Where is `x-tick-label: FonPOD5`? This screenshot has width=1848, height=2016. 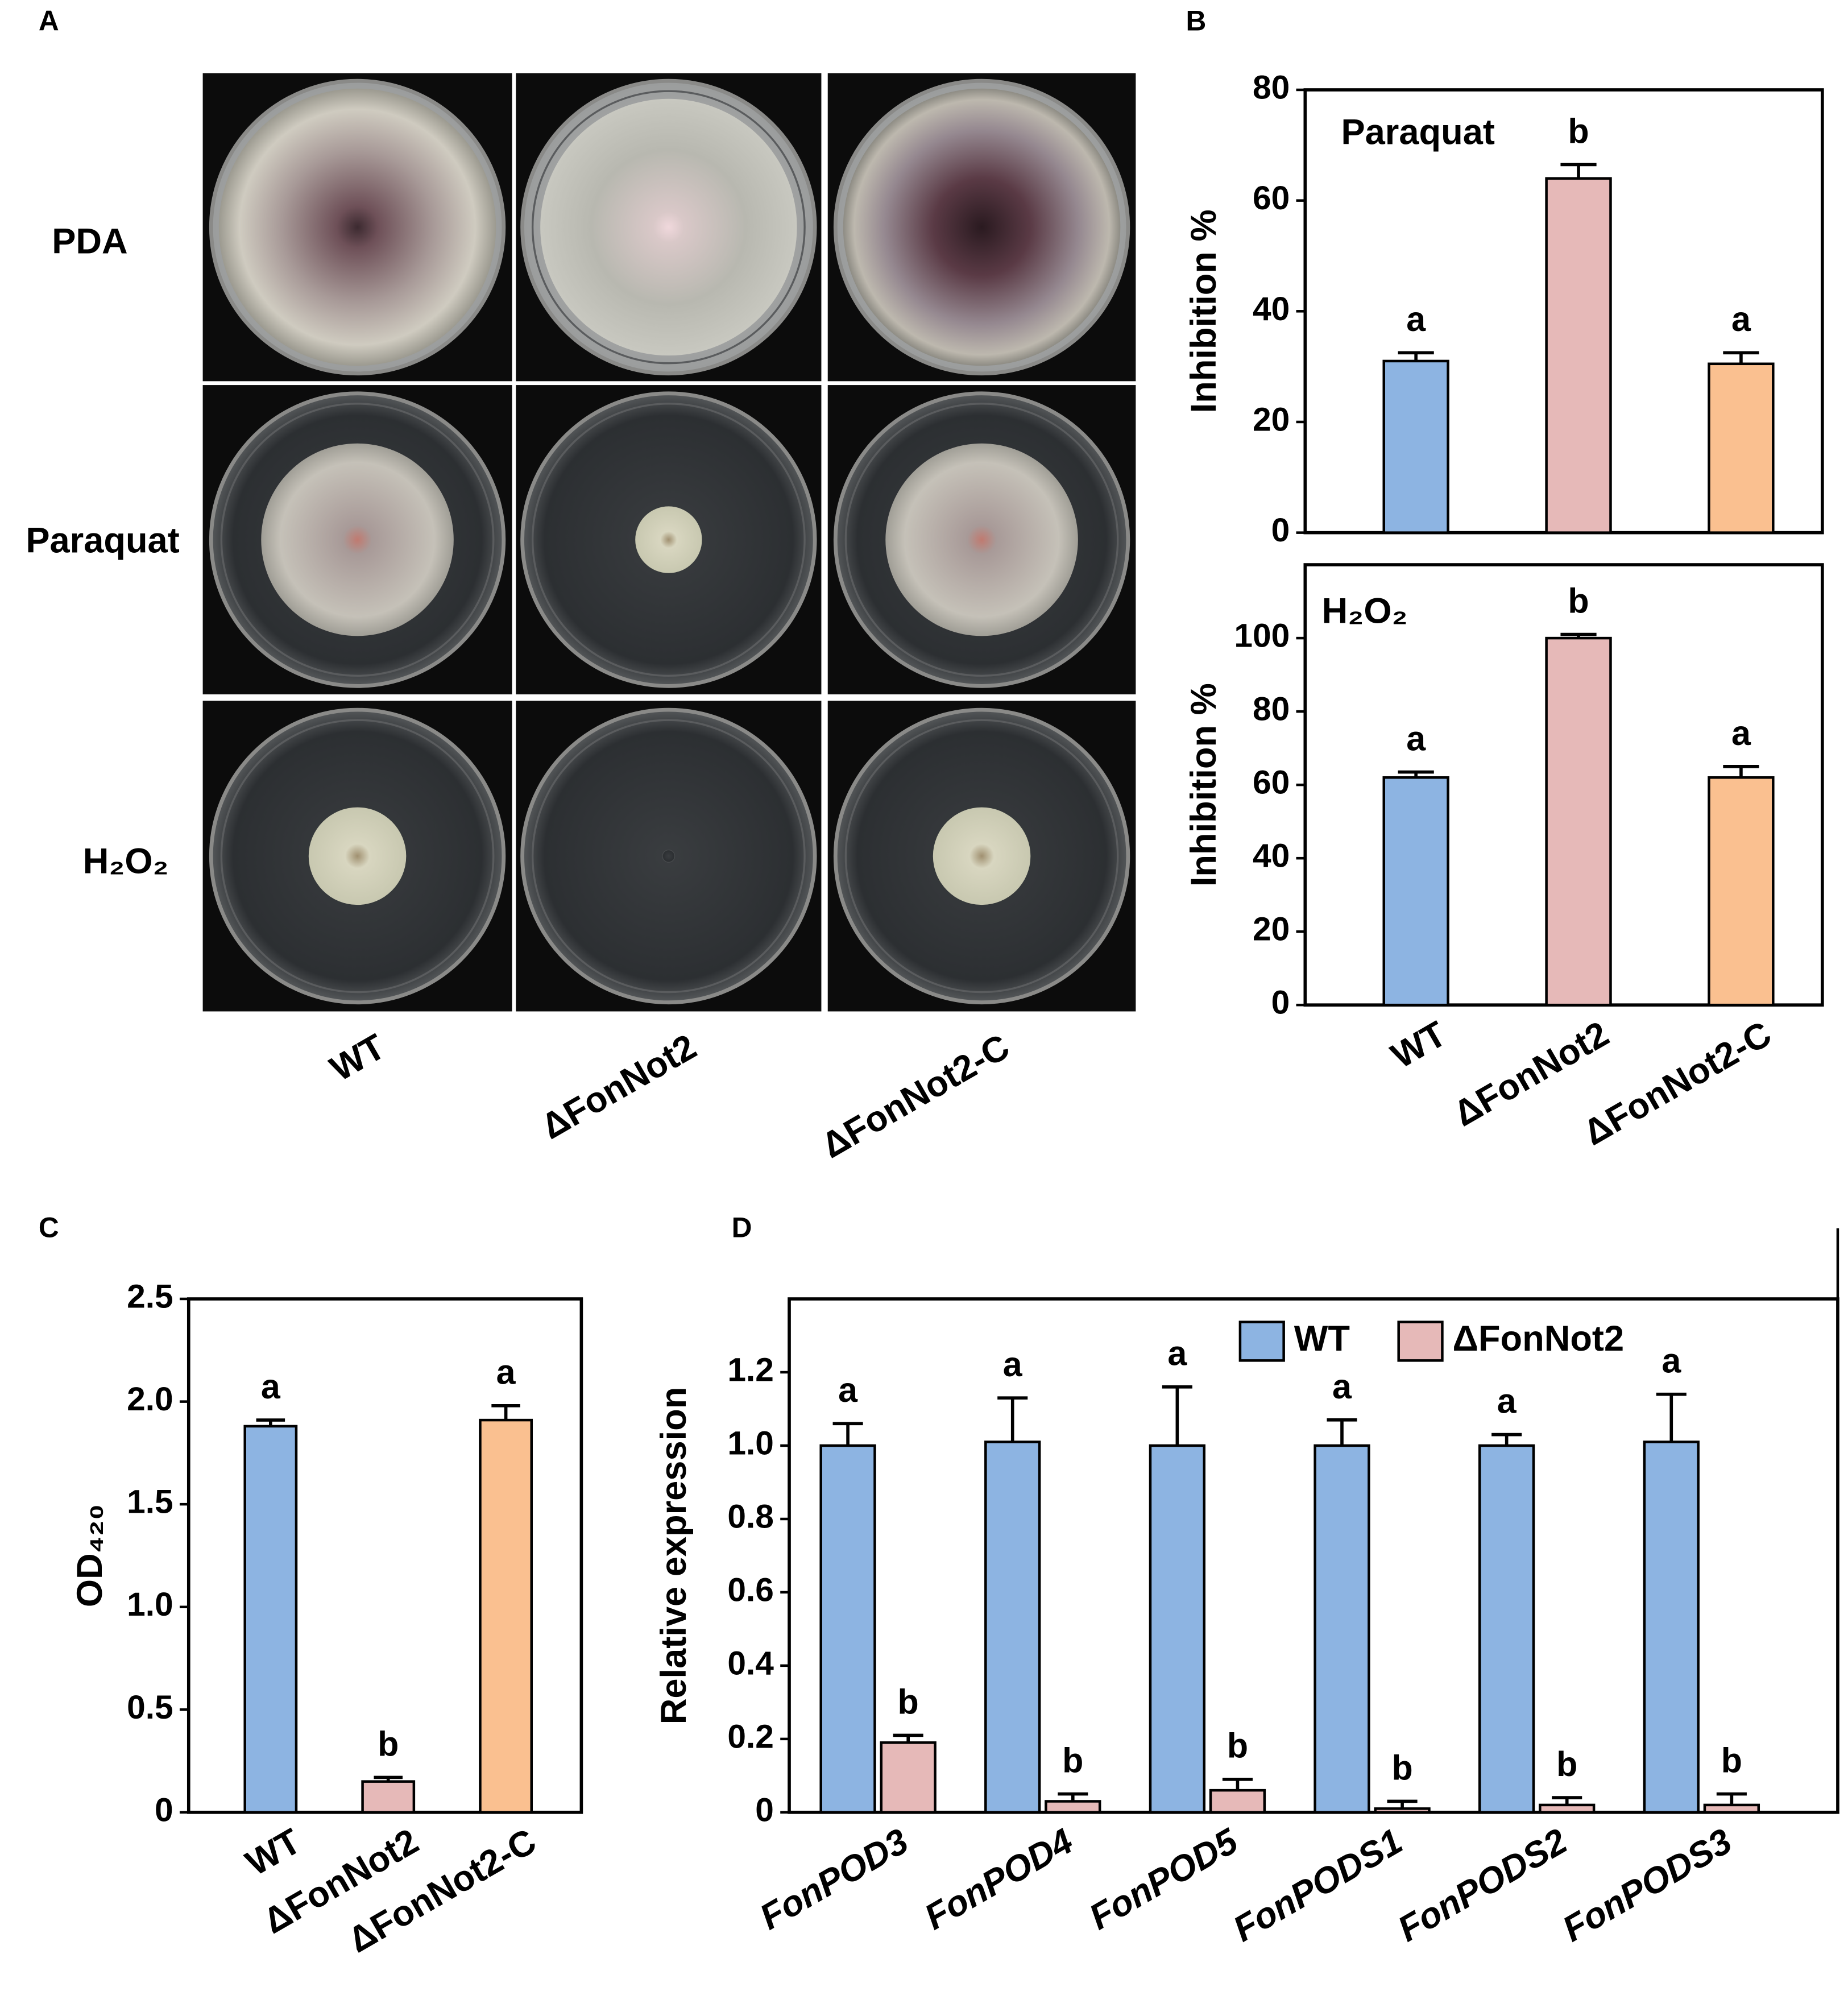
x-tick-label: FonPOD5 is located at coordinates (1164, 1879).